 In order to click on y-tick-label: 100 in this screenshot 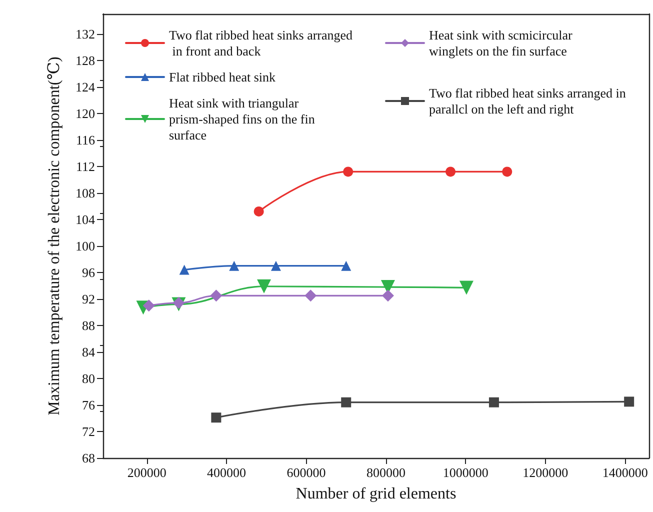, I will do `click(85, 246)`.